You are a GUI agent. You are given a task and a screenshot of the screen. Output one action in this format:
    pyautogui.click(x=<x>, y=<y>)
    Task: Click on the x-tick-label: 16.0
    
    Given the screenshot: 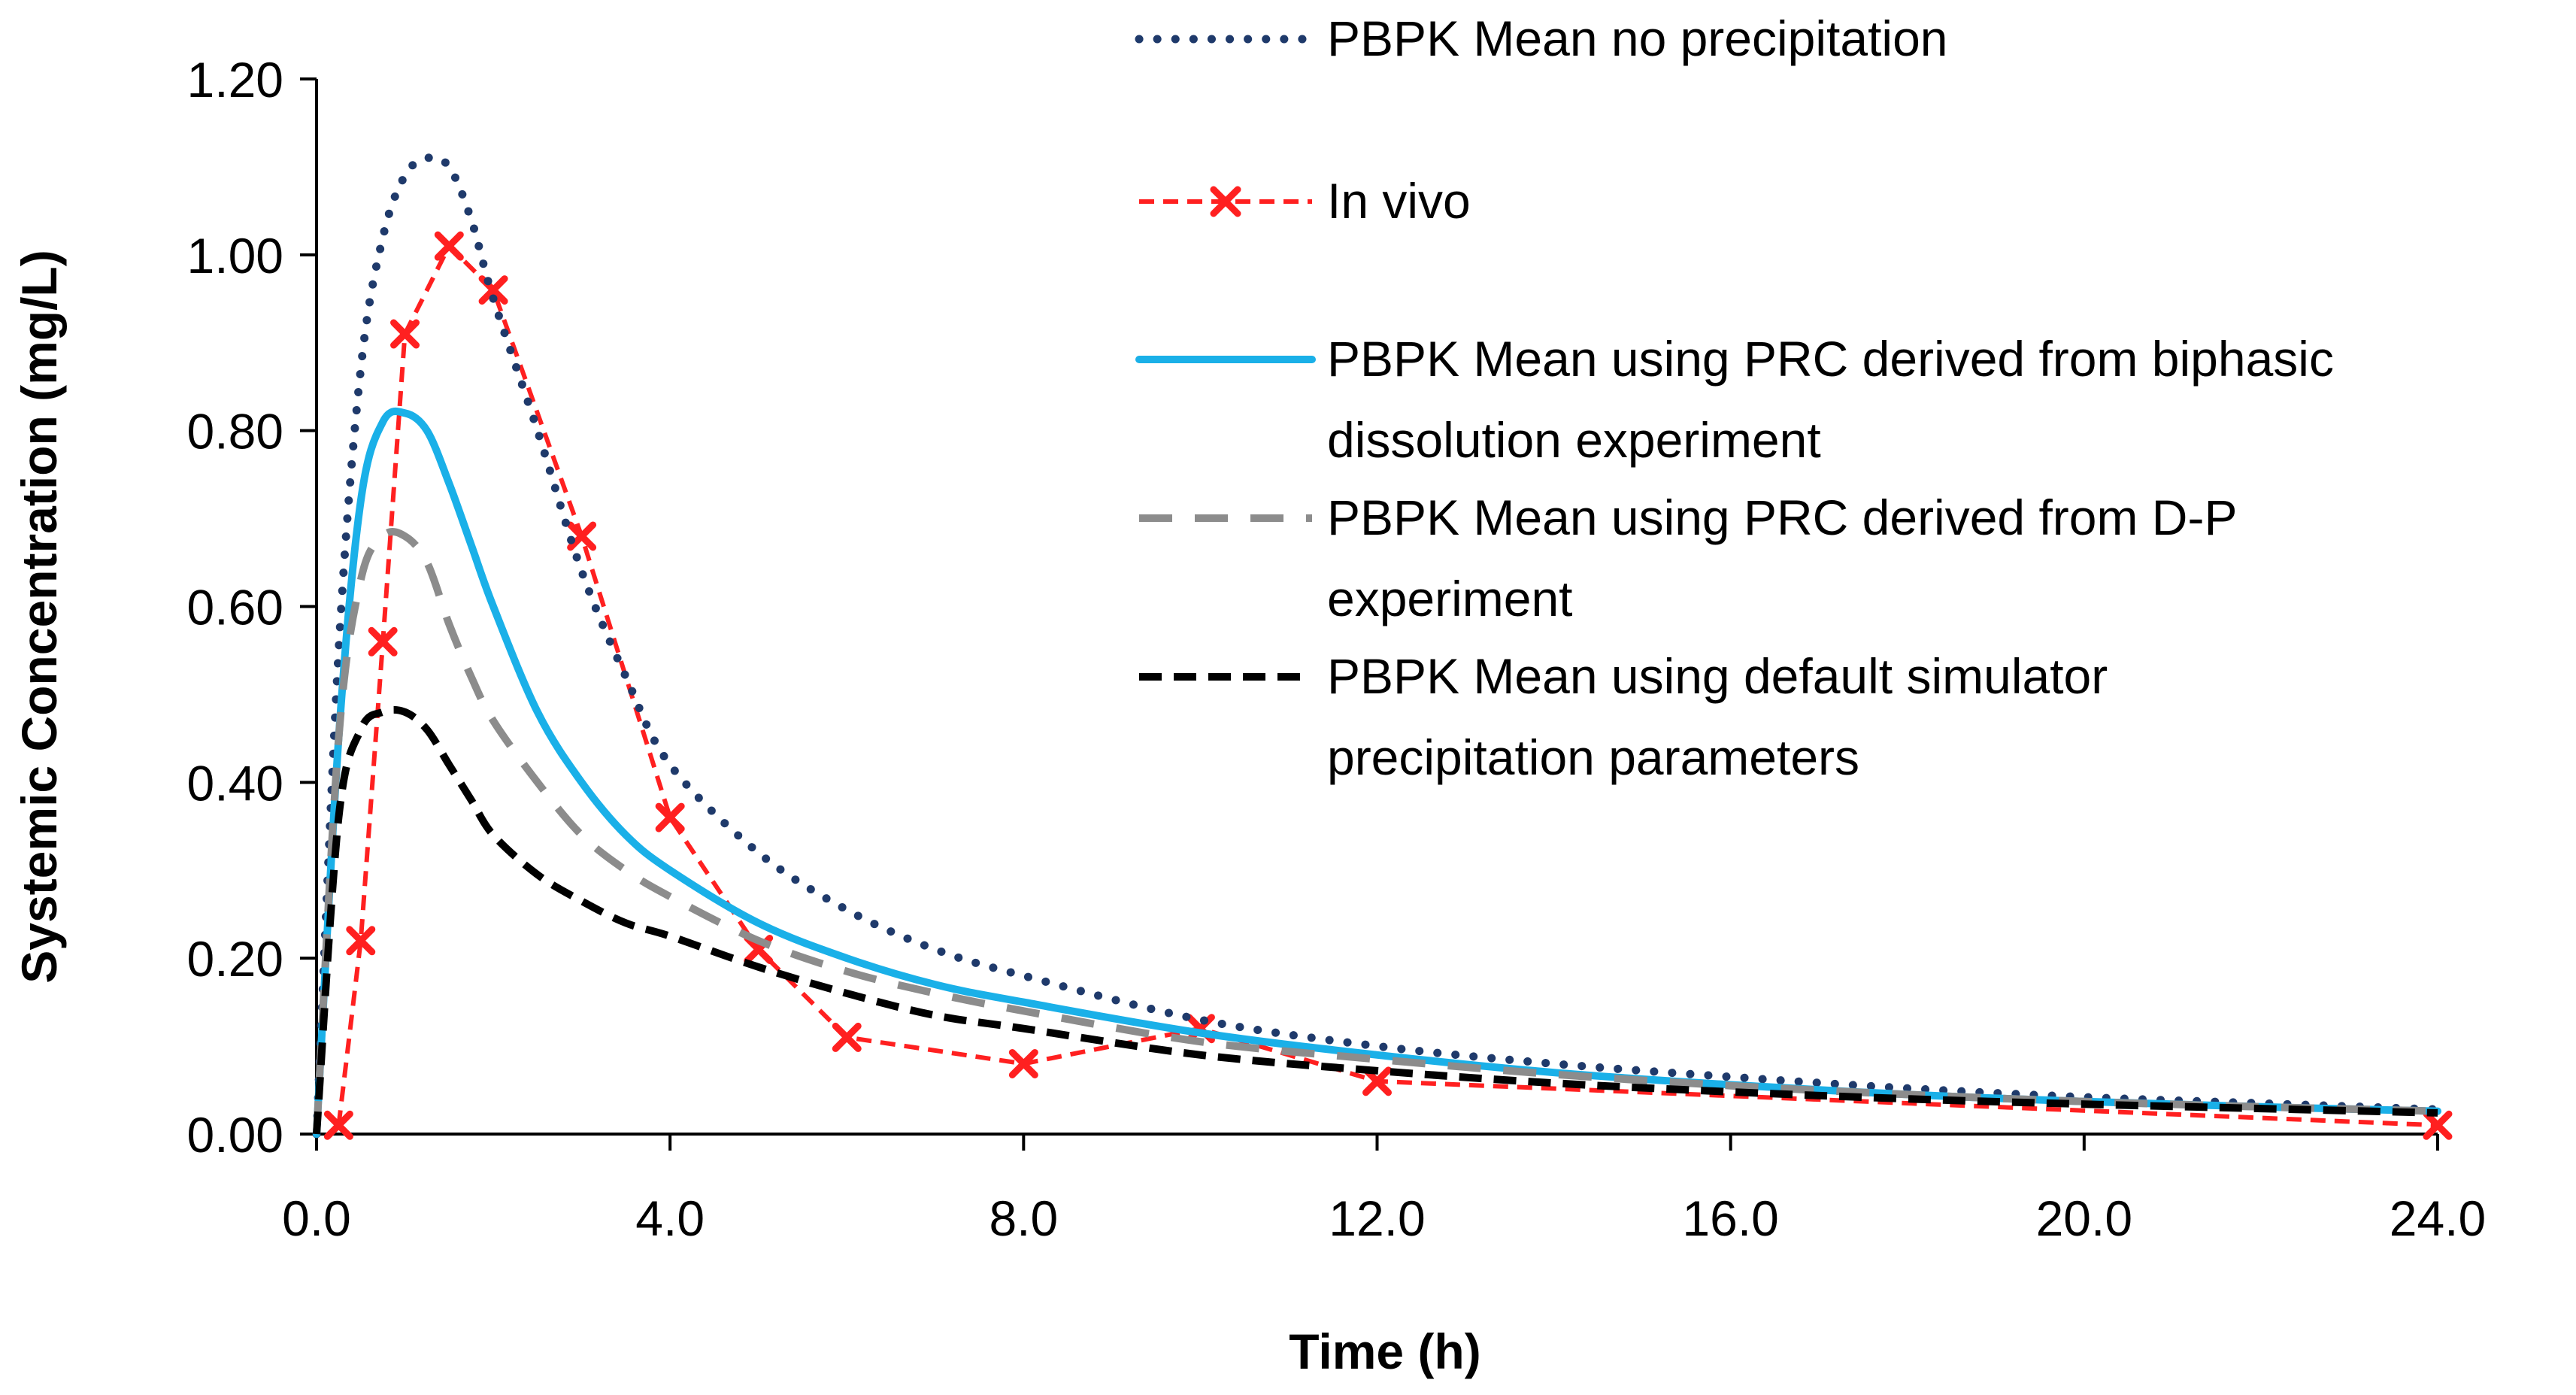 What is the action you would take?
    pyautogui.click(x=1730, y=1218)
    